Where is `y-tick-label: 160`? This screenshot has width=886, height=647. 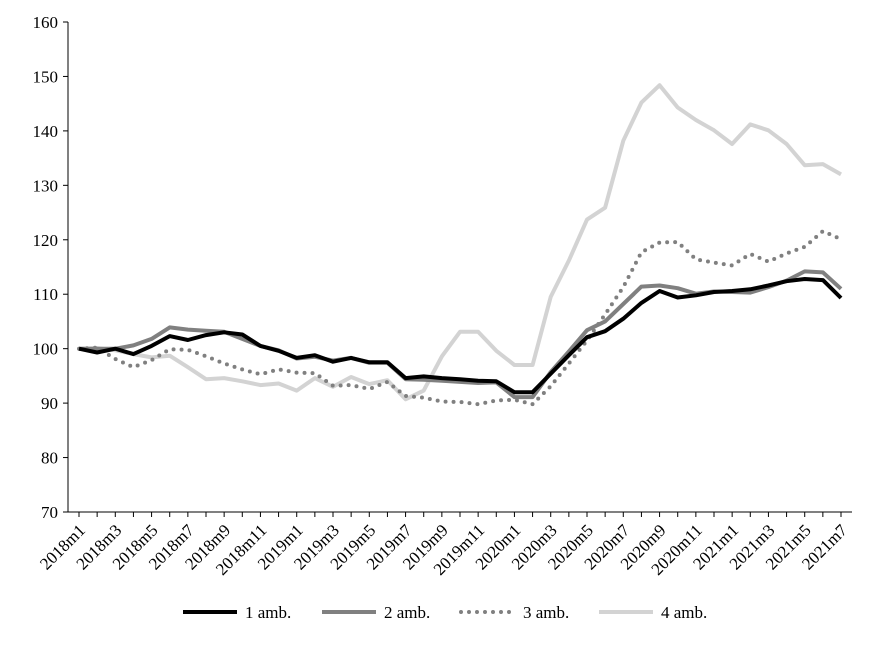 y-tick-label: 160 is located at coordinates (46, 22).